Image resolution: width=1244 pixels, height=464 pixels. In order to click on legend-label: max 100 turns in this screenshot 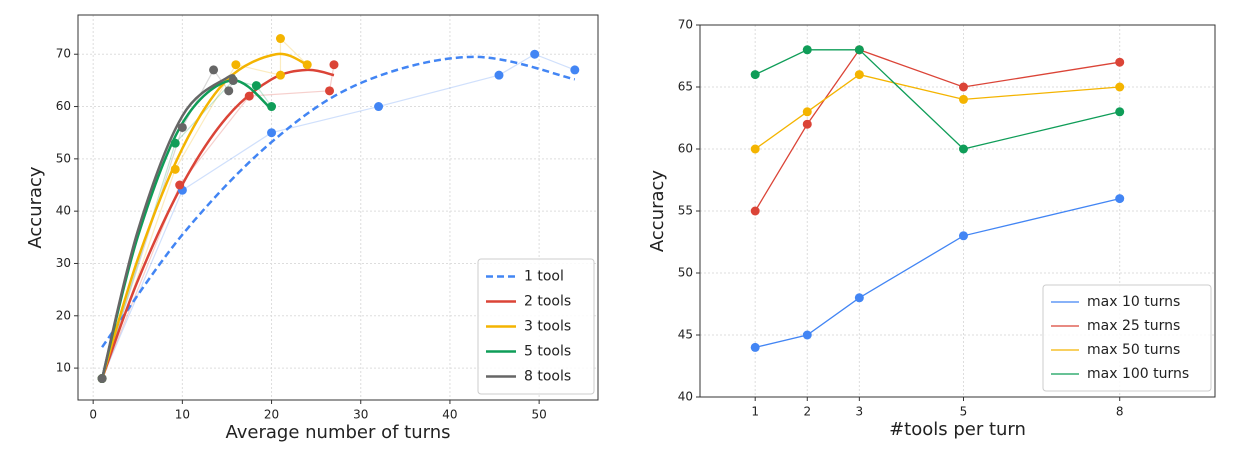, I will do `click(1138, 374)`.